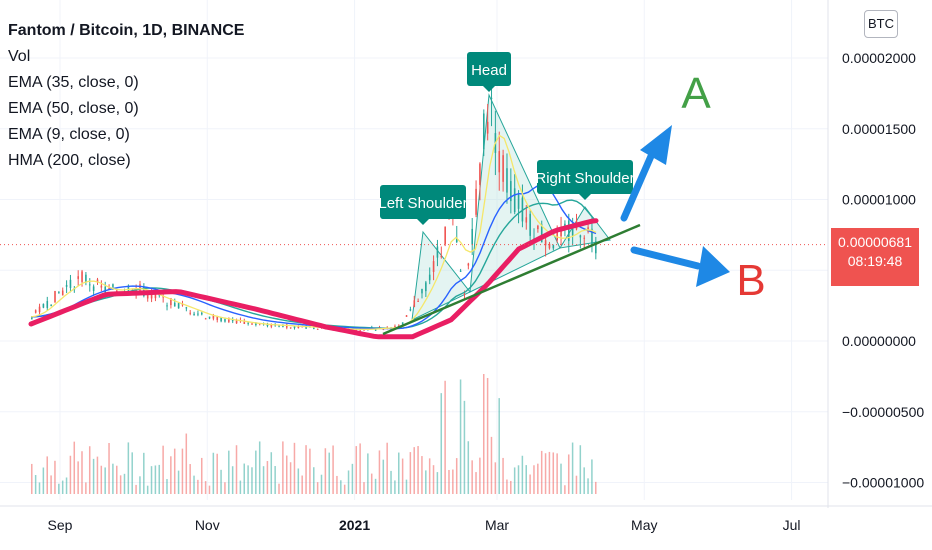 This screenshot has width=932, height=550. What do you see at coordinates (879, 341) in the screenshot?
I see `y-tick-label: 0.00000000` at bounding box center [879, 341].